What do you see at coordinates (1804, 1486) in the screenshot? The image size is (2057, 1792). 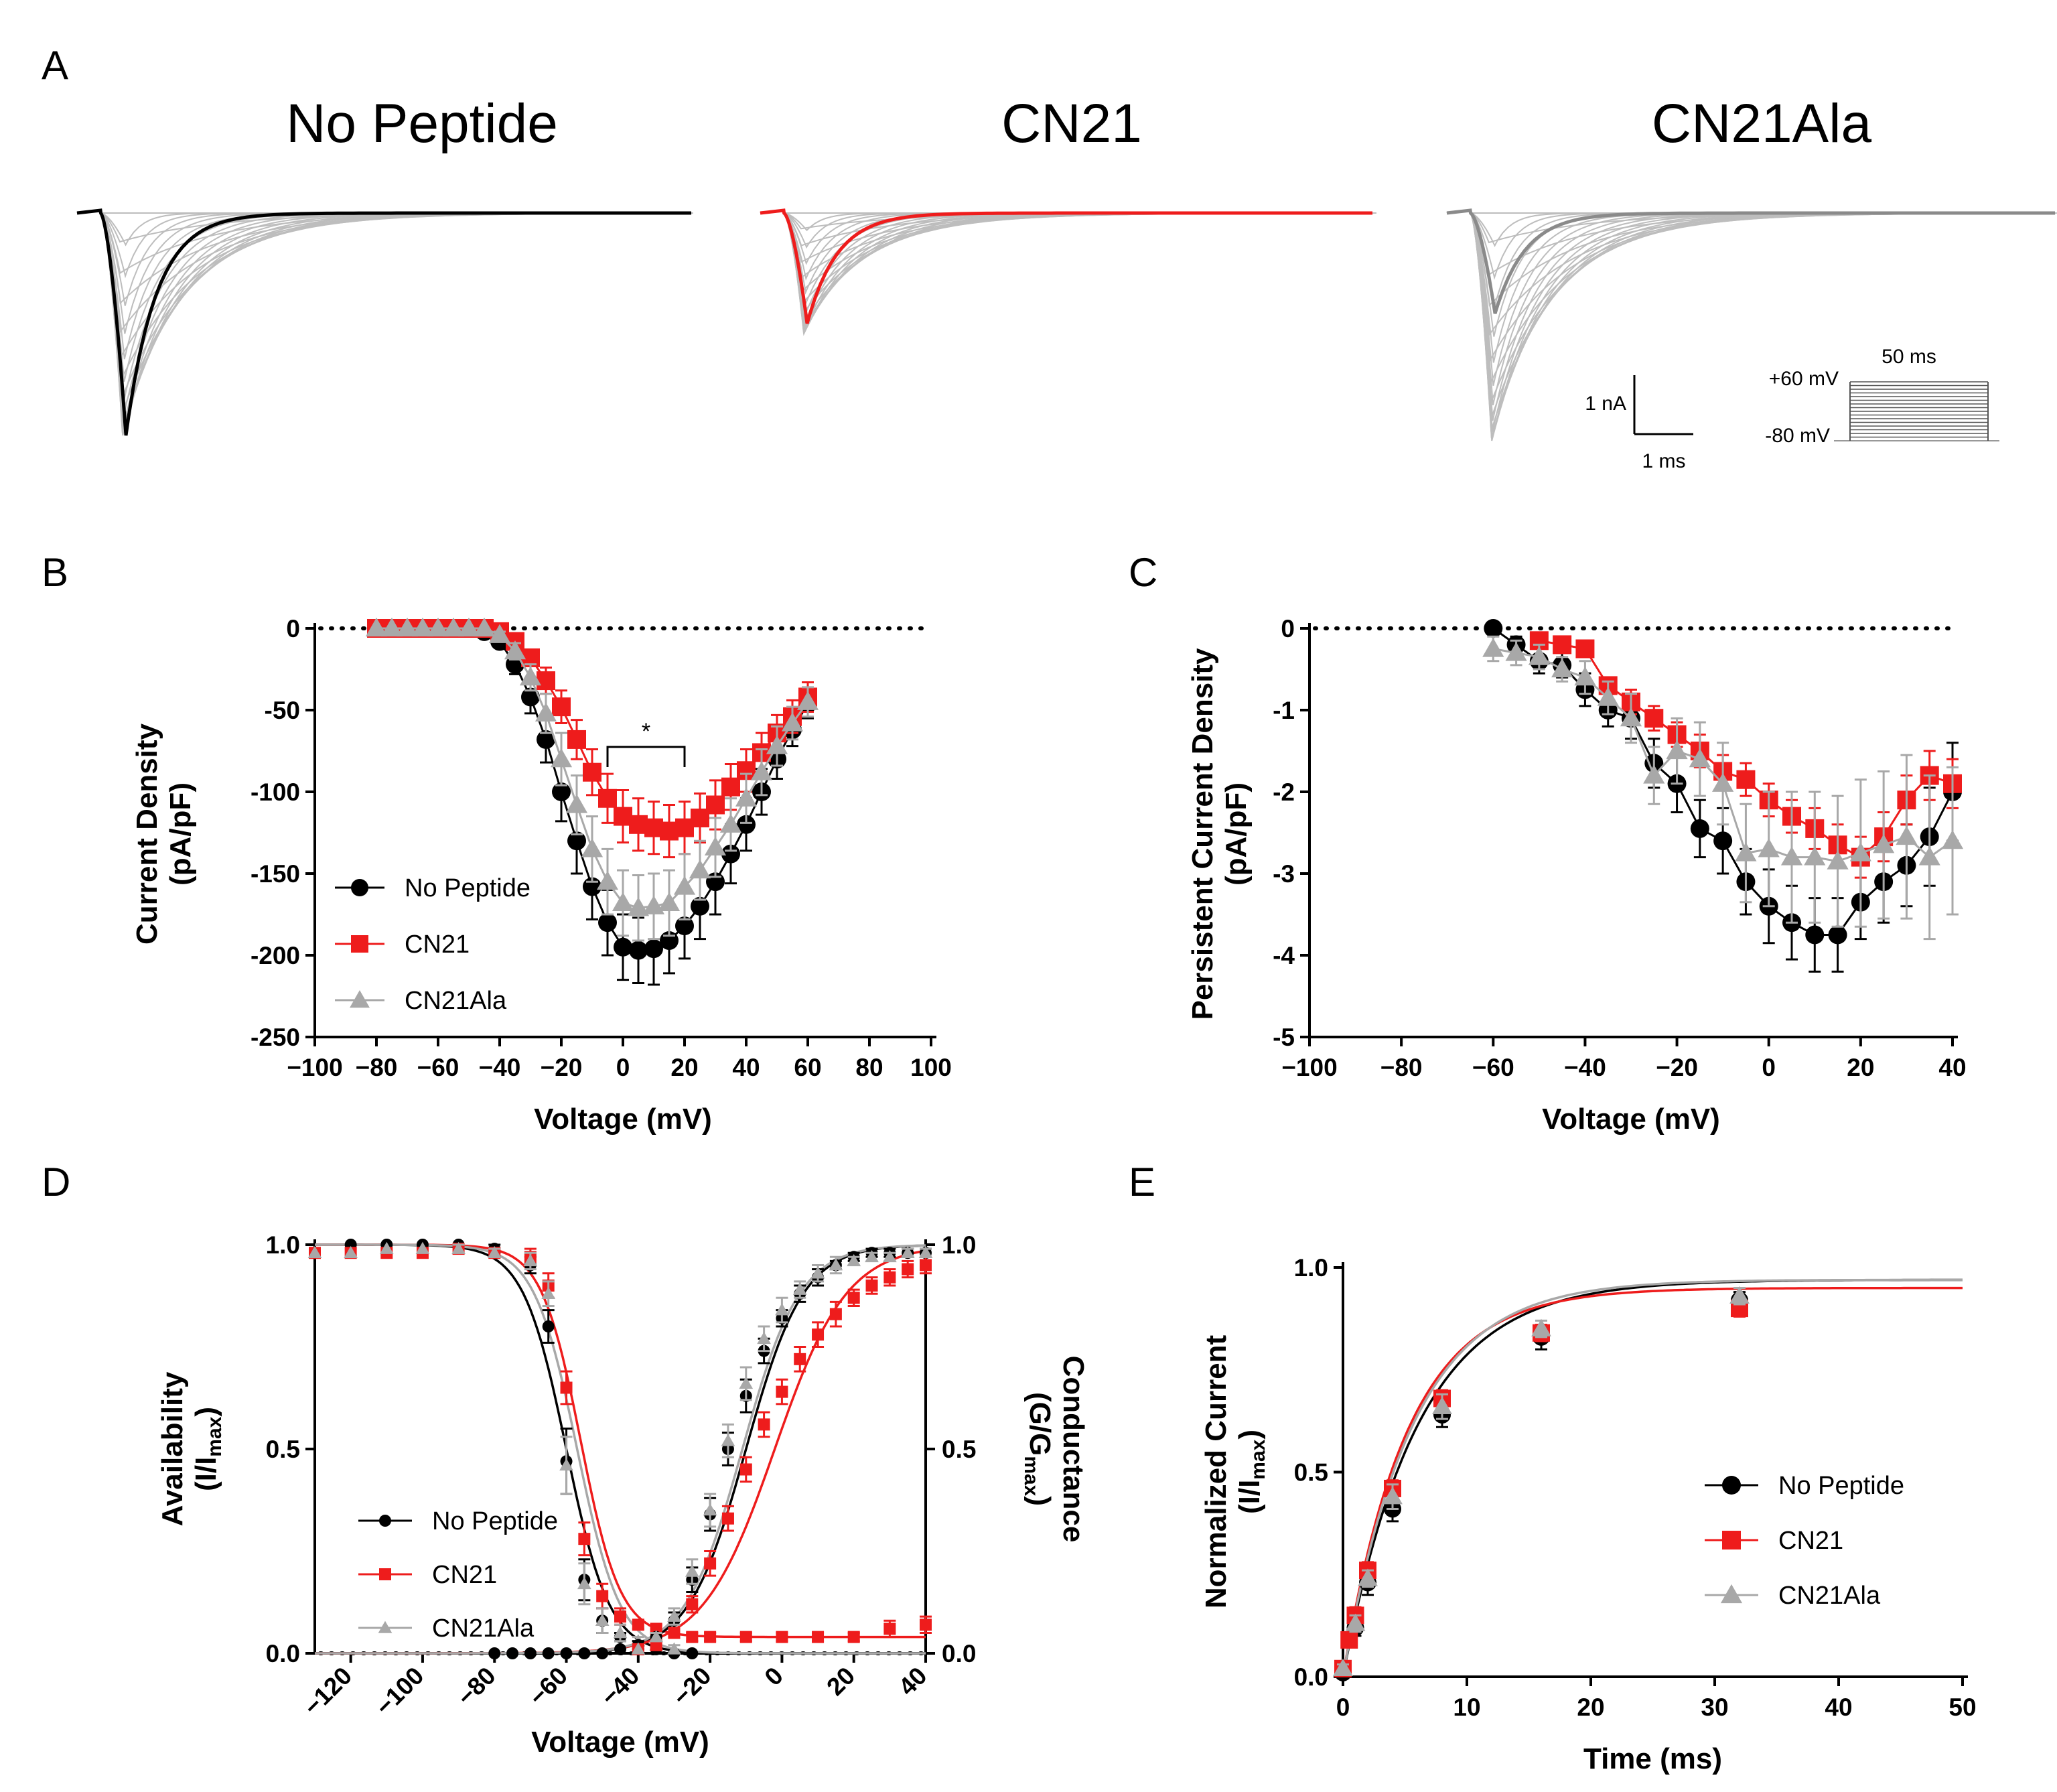 I see `legend-item-no-peptide: No Peptide` at bounding box center [1804, 1486].